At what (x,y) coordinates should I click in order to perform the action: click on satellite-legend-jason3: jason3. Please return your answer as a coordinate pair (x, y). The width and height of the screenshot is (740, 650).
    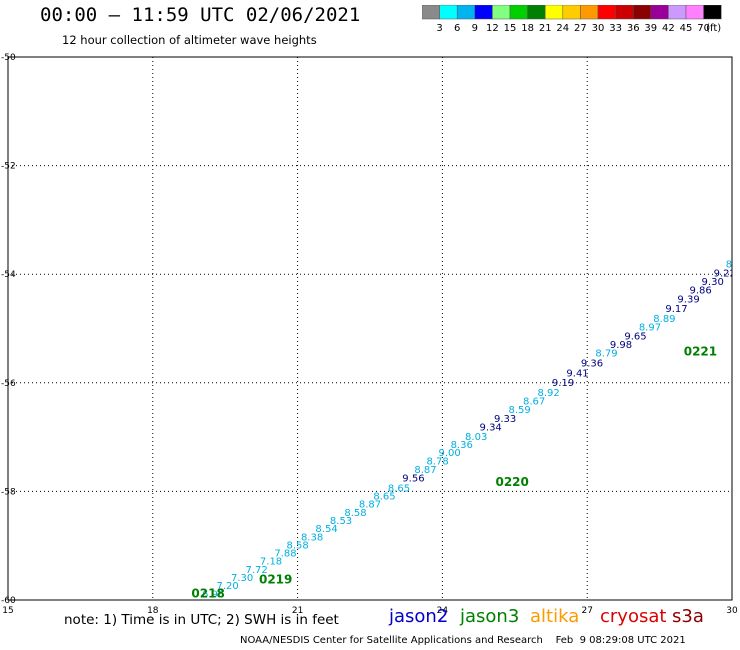
    Looking at the image, I should click on (490, 616).